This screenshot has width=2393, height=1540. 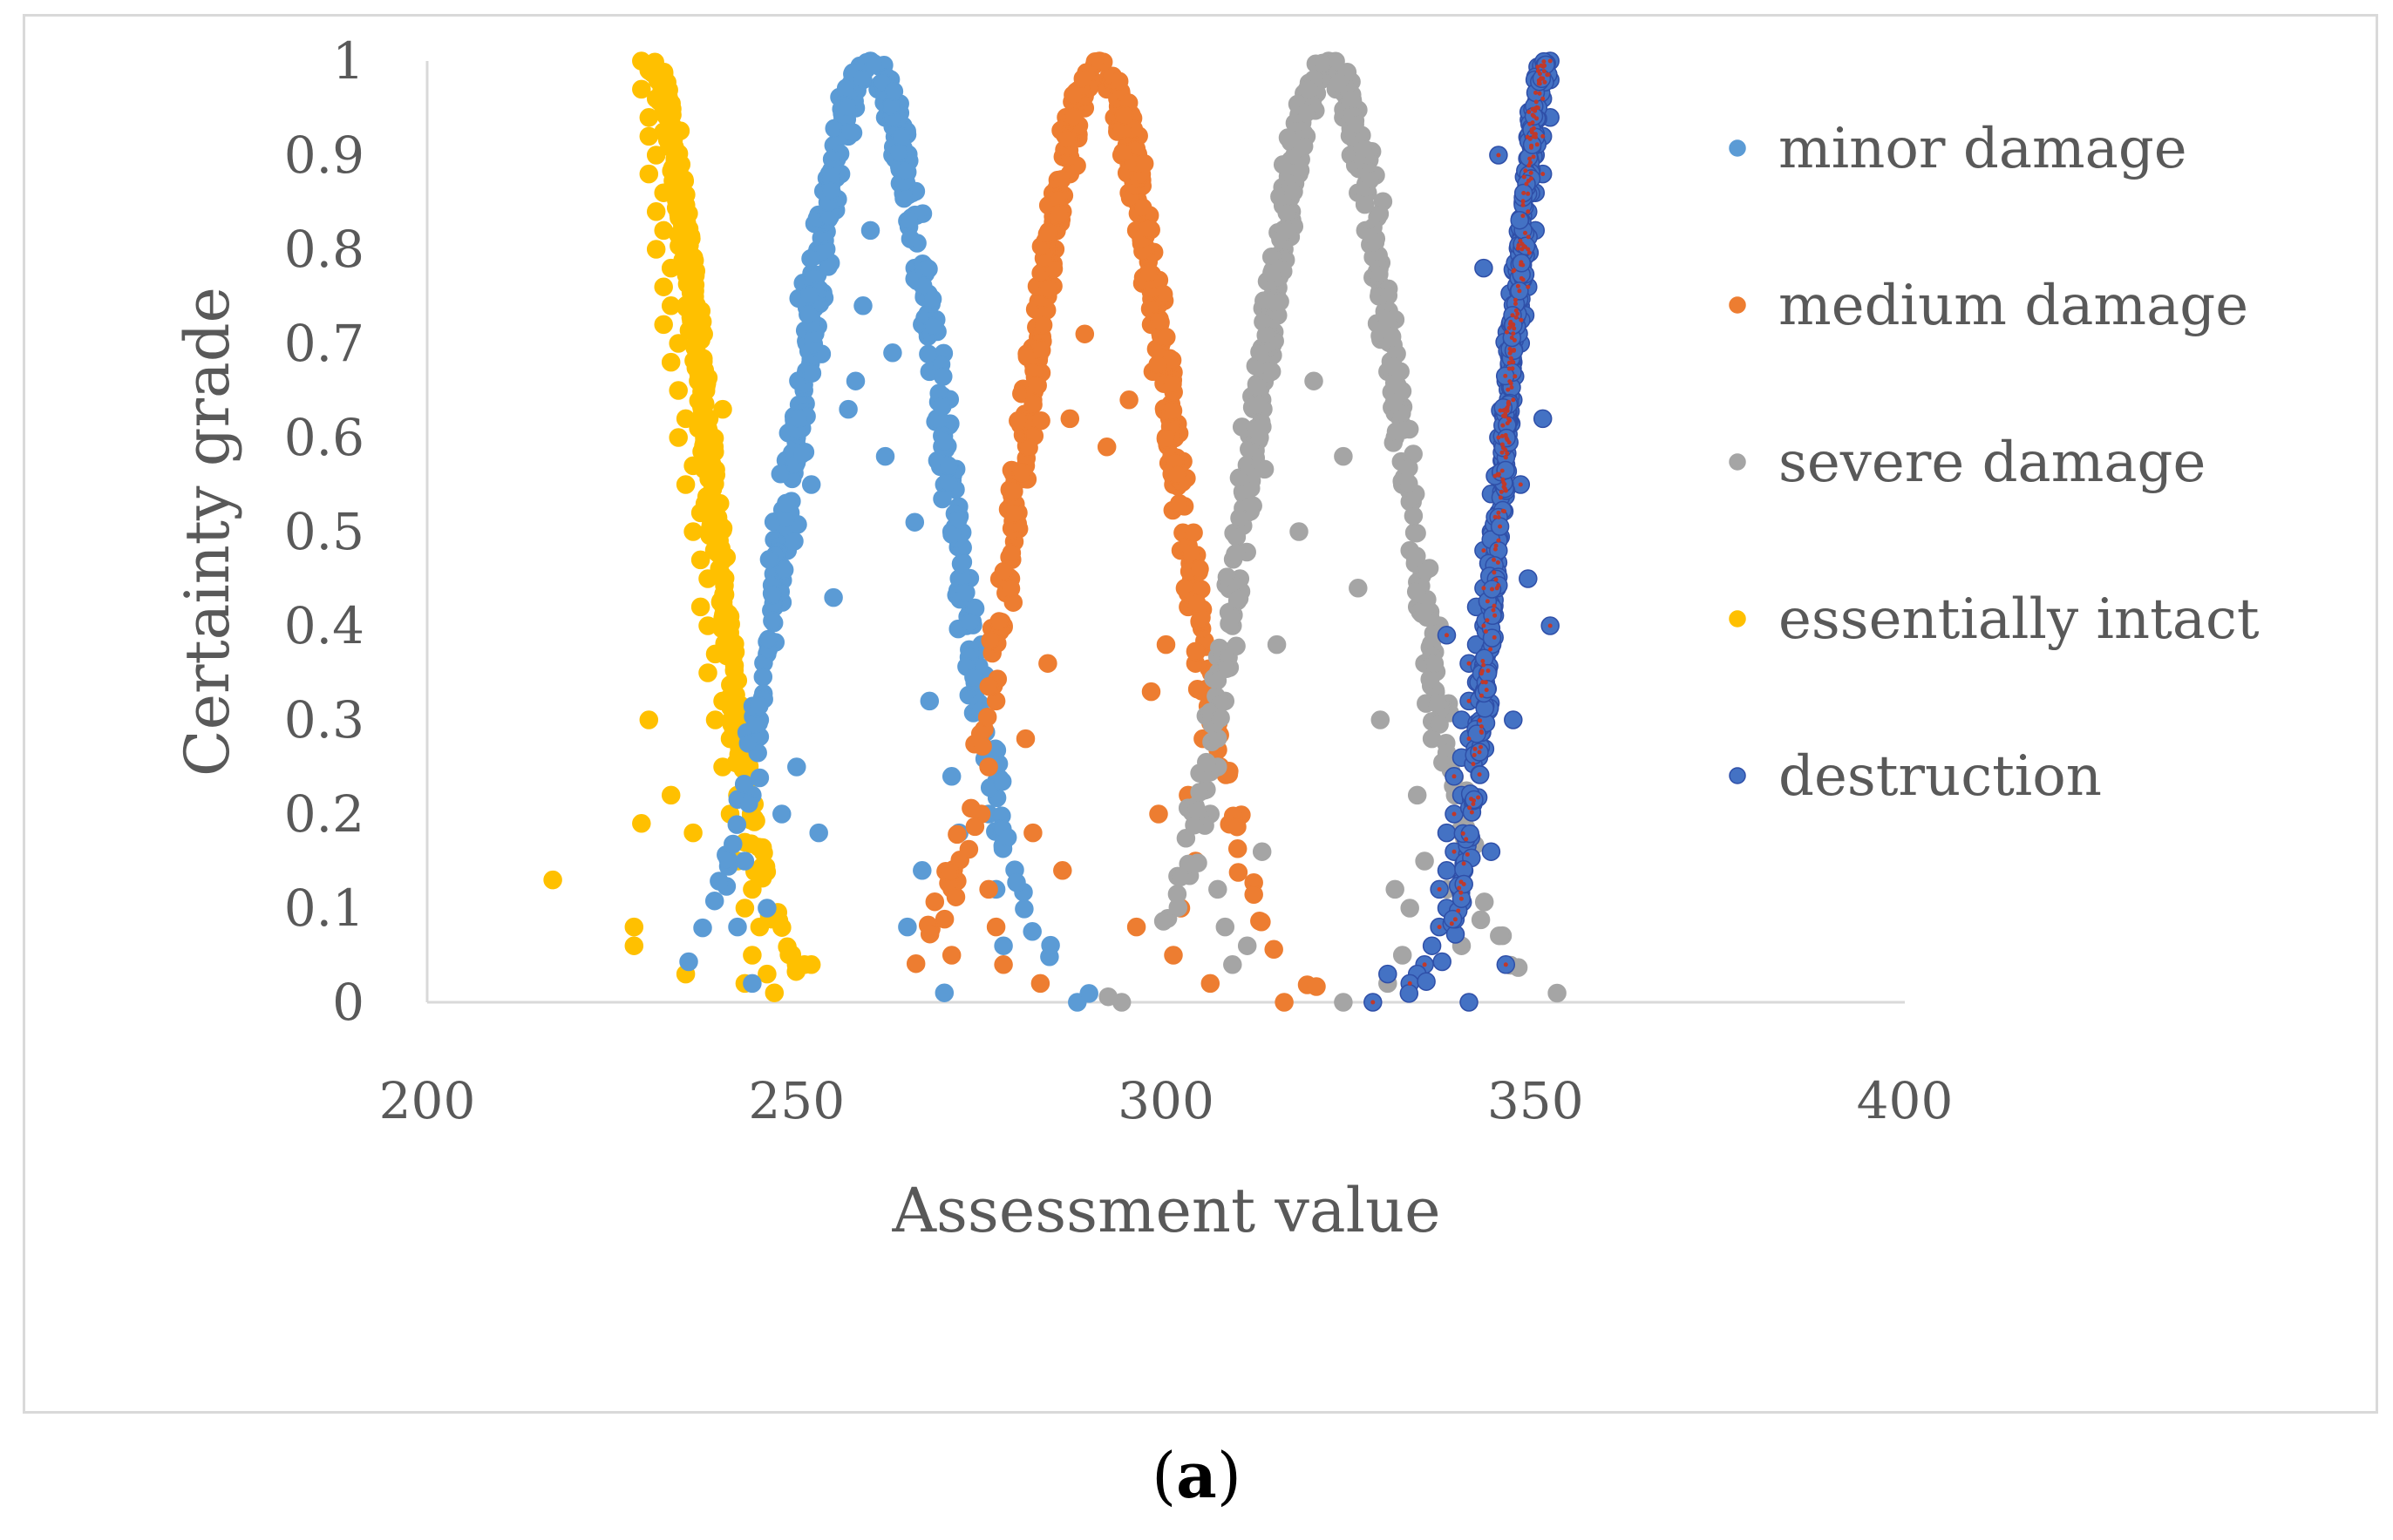 I want to click on y-axis-title: Certainty grade, so click(x=208, y=532).